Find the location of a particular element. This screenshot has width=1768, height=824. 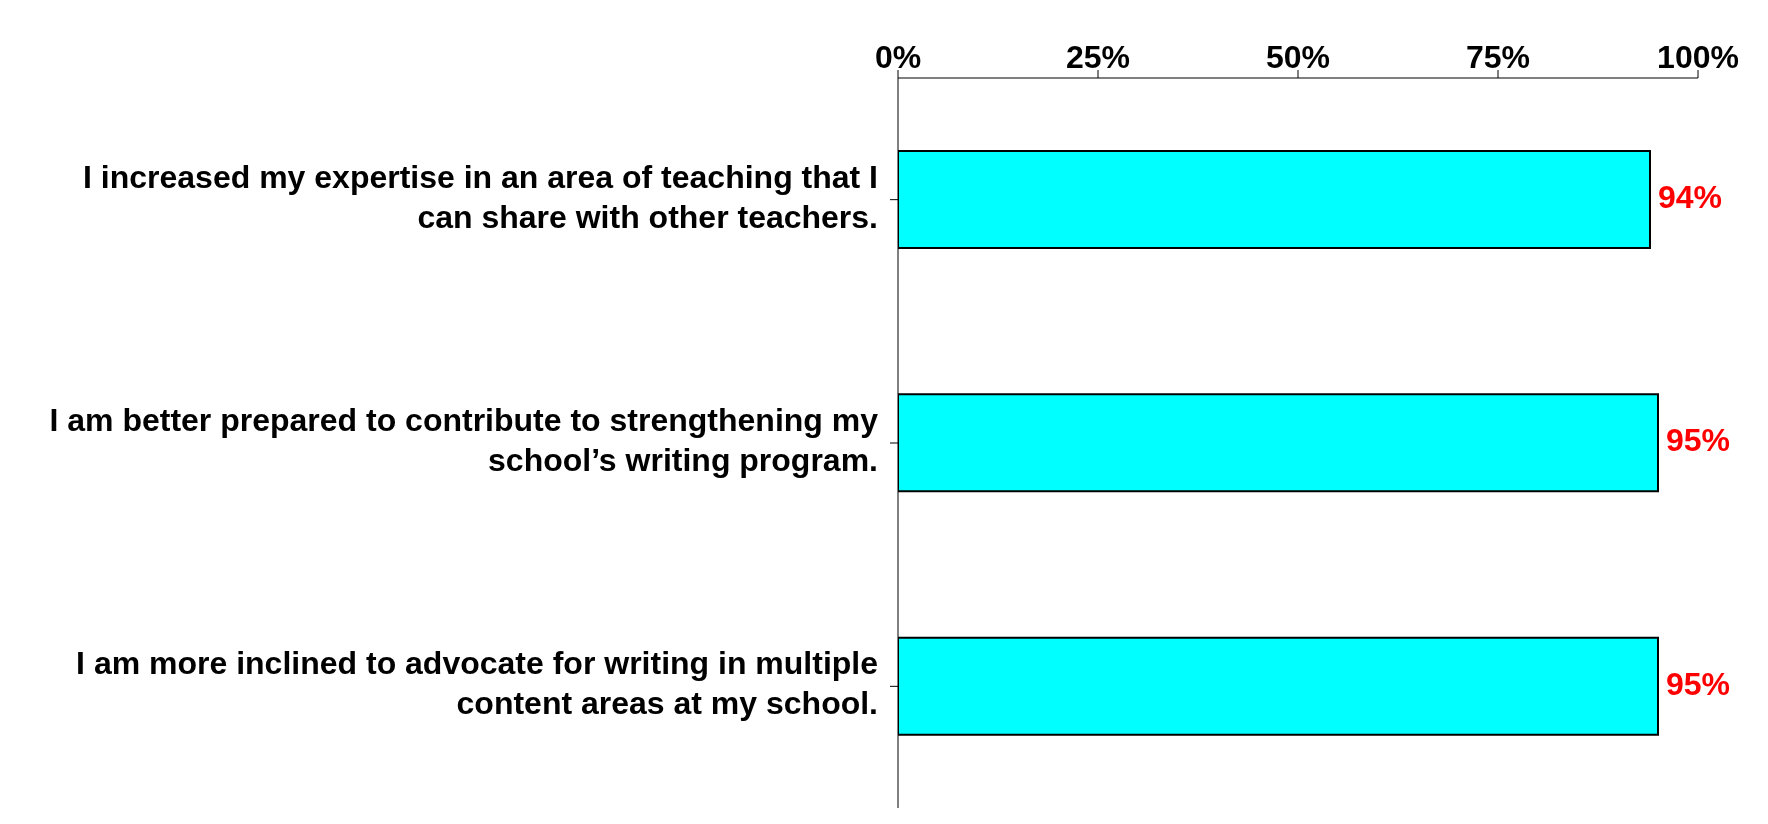

x-tick-label: 100% is located at coordinates (1698, 57).